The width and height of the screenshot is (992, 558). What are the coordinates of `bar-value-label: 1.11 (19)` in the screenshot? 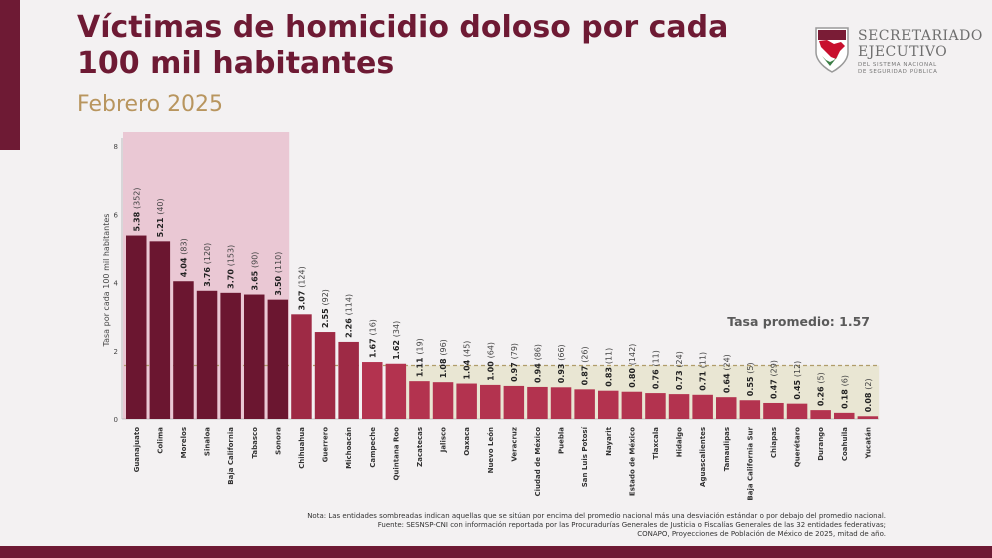 It's located at (419, 357).